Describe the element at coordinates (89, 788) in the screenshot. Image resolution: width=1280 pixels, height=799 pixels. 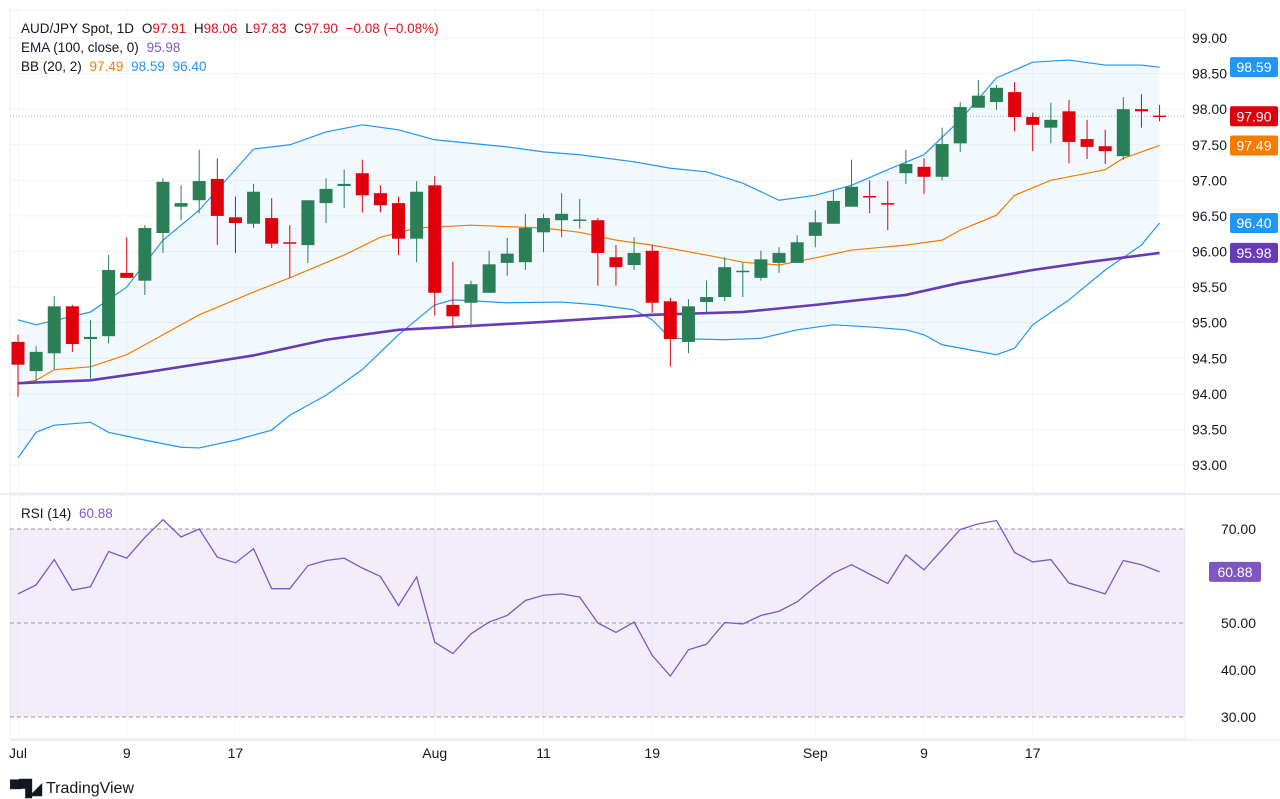
I see `tradingview-logo-text: TradingView` at that location.